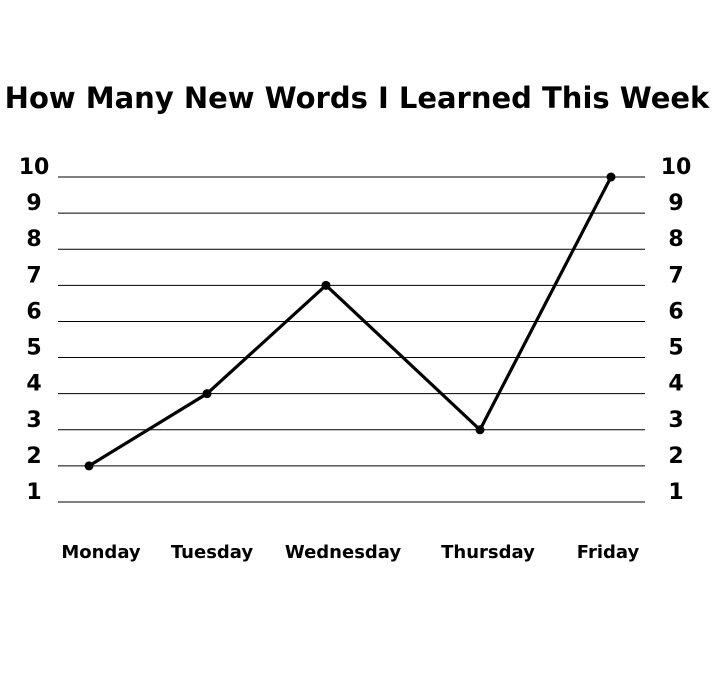 The width and height of the screenshot is (718, 692). I want to click on y-tick-right-3: 3, so click(675, 420).